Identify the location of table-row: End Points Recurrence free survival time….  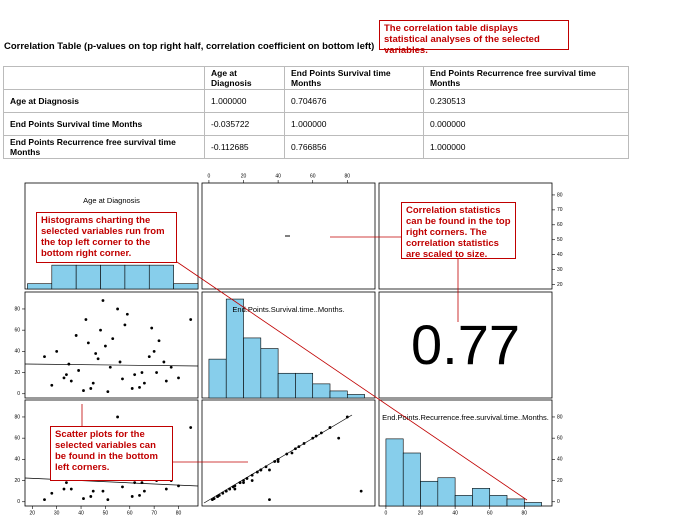
(316, 147).